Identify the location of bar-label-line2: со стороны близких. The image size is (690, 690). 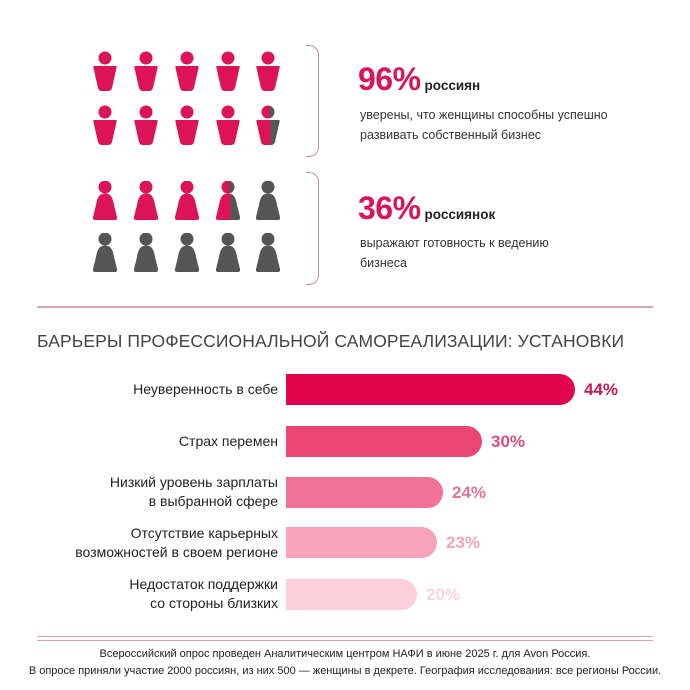
(214, 603).